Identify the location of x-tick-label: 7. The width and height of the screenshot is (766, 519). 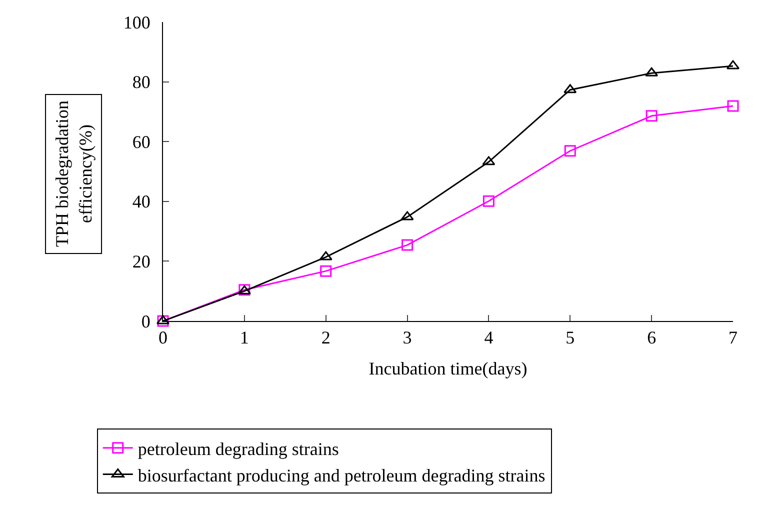
(733, 338).